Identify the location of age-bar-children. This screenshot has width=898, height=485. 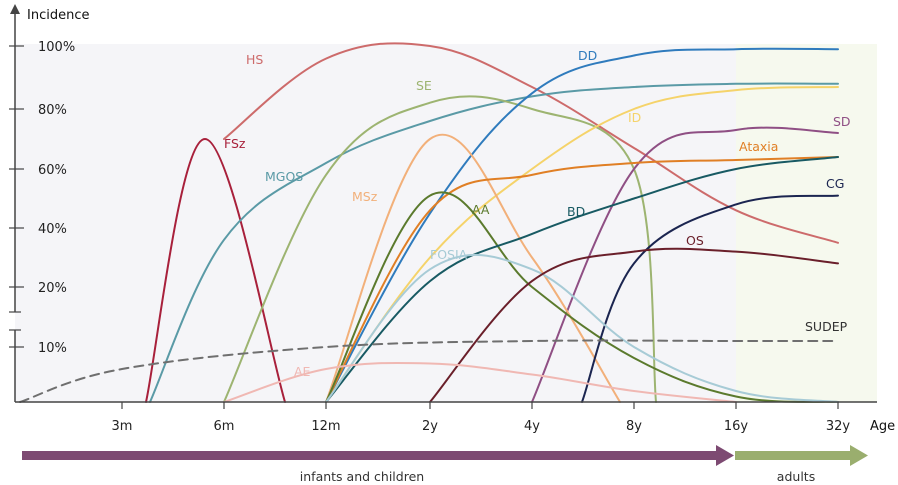
(369, 455).